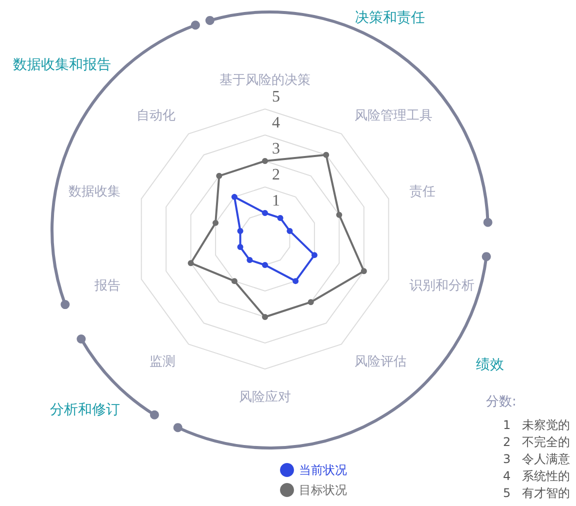  I want to click on y-tick-label: 3, so click(276, 149).